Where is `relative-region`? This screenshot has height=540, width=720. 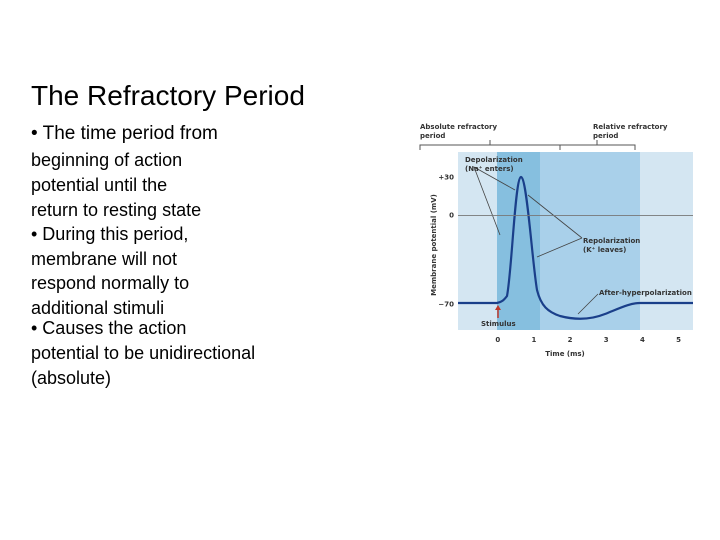 relative-region is located at coordinates (590, 241).